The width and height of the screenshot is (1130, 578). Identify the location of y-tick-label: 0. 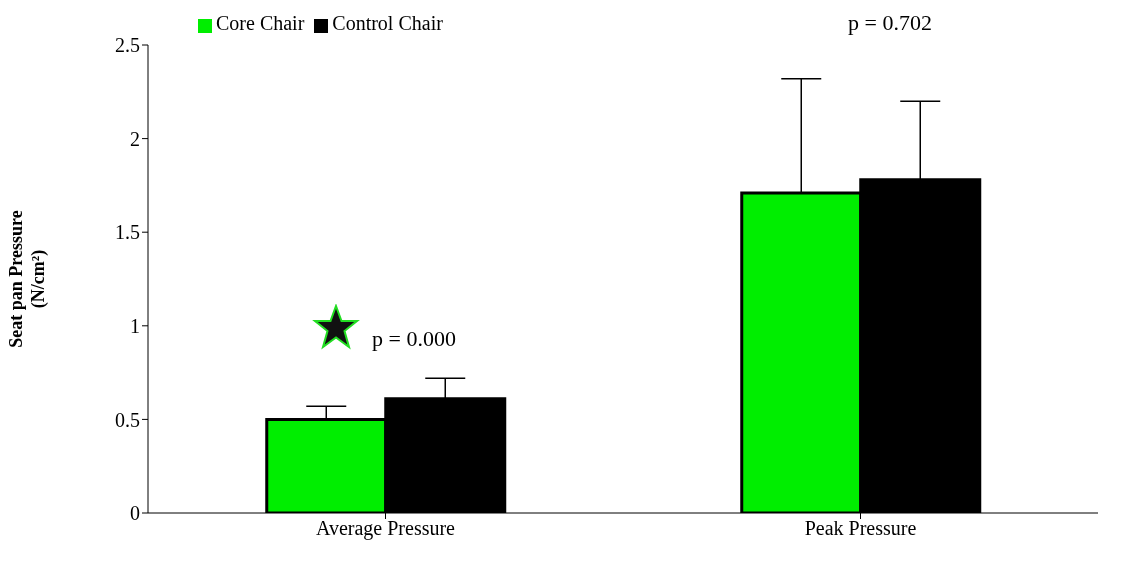
(135, 513).